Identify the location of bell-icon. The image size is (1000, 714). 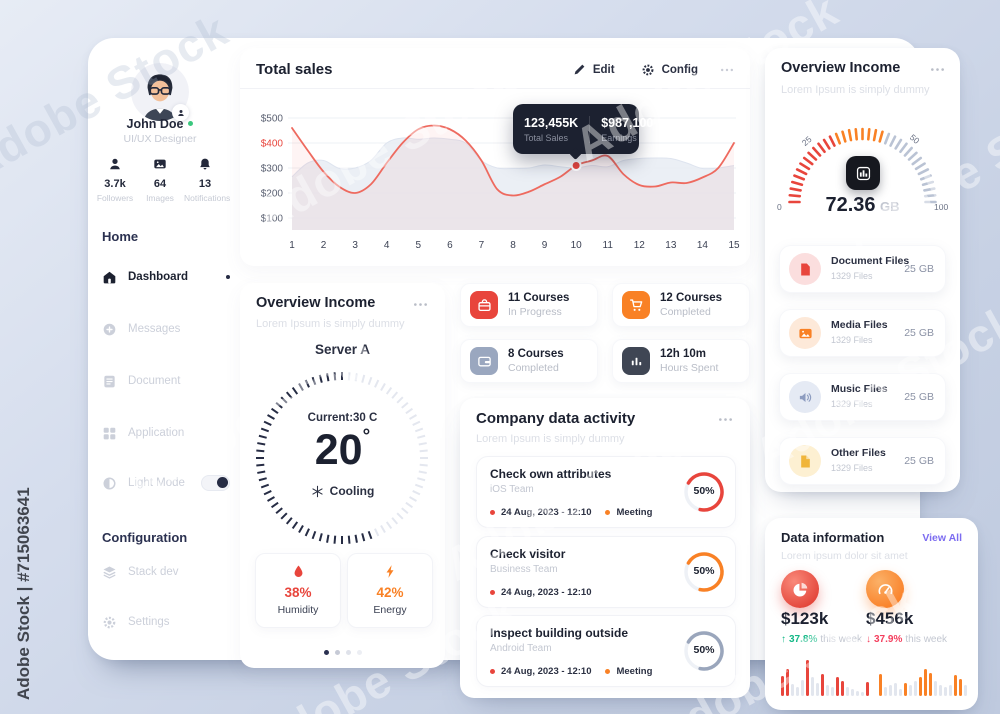
(205, 164).